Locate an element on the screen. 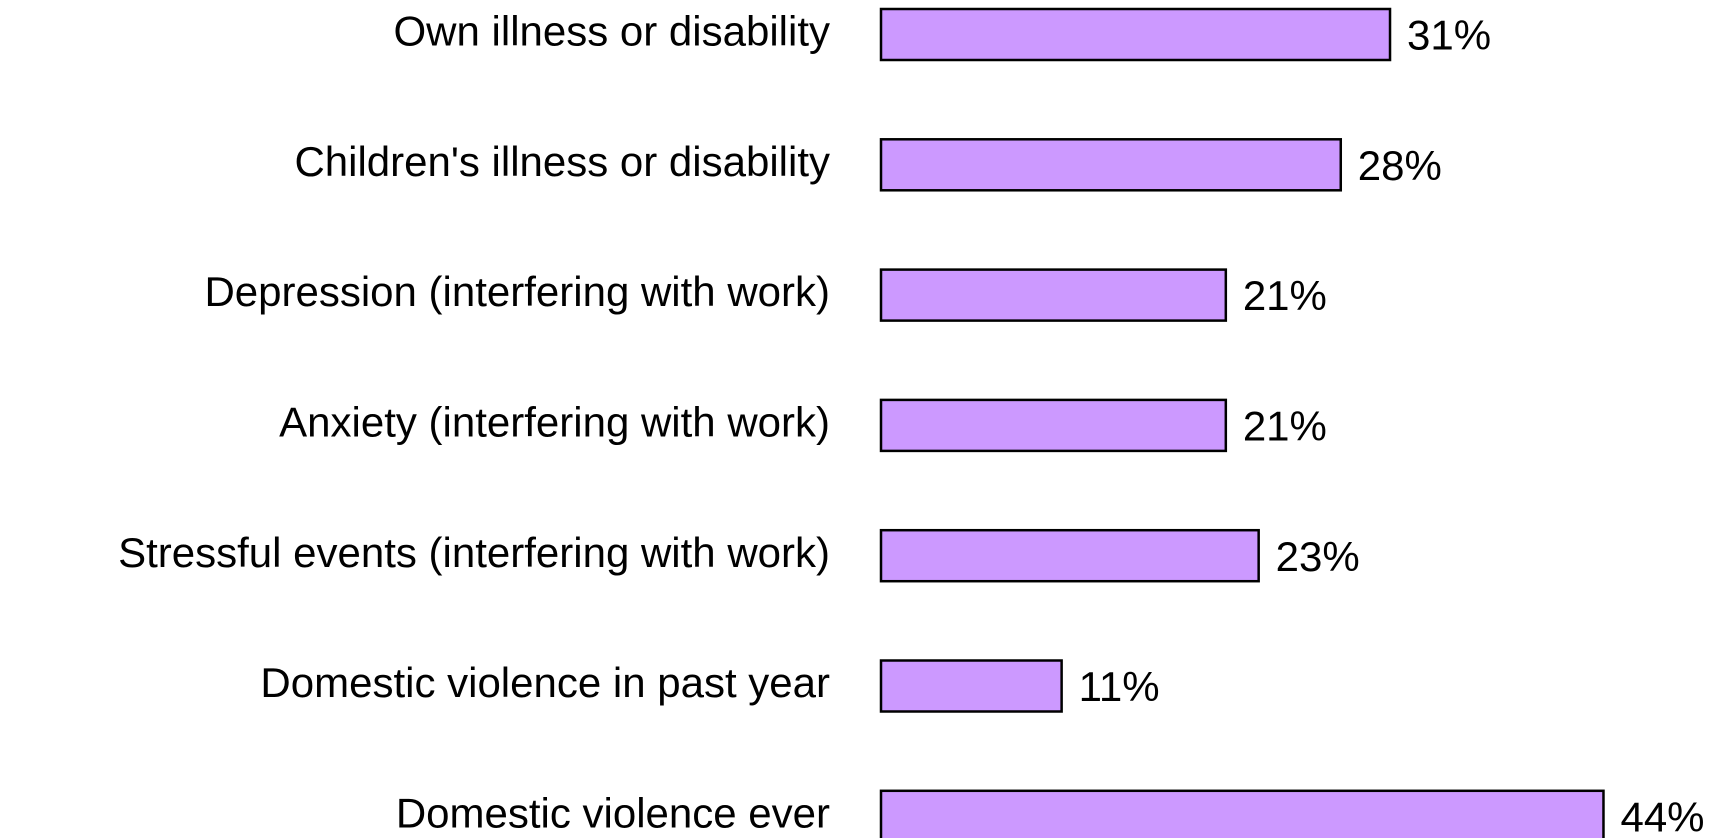 The width and height of the screenshot is (1732, 838). value-label: 11% is located at coordinates (1119, 686).